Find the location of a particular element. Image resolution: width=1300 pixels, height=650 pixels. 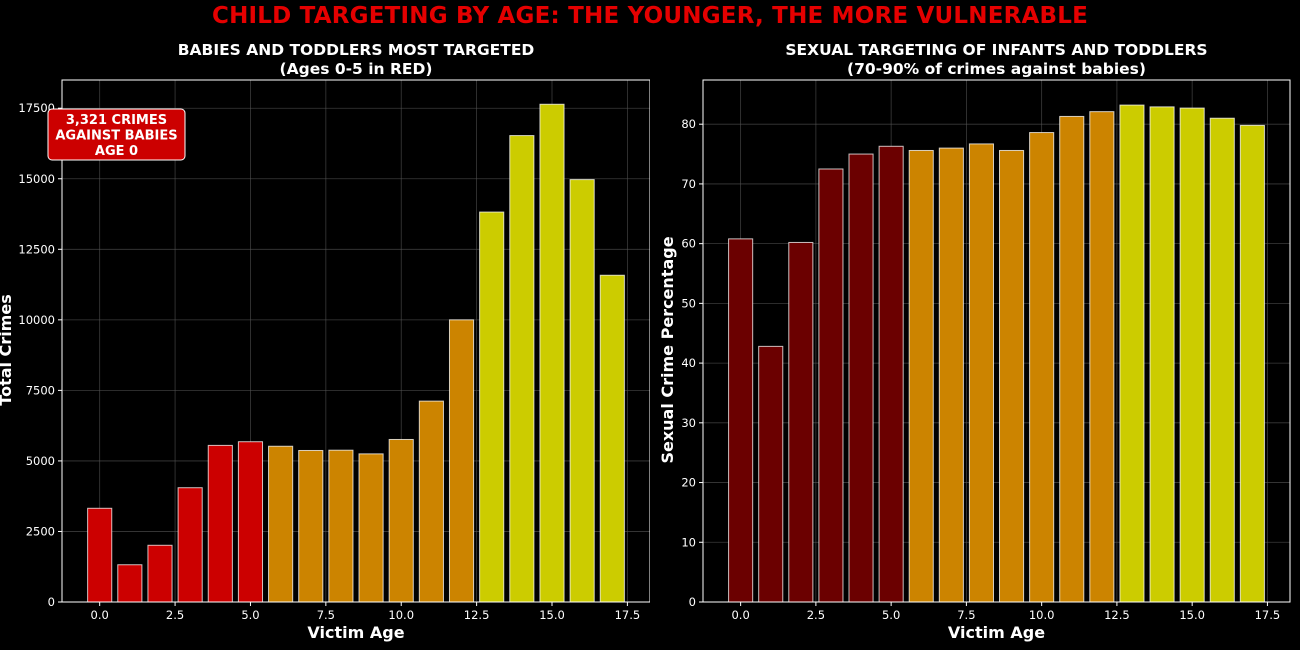

y-tick-label: 15000 is located at coordinates (36, 179).